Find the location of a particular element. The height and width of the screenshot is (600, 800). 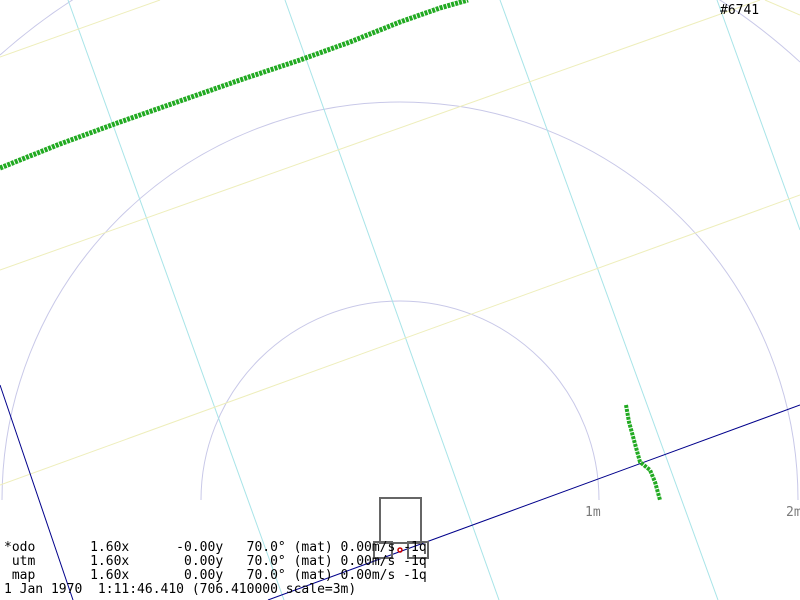

range-label-1m: 1m is located at coordinates (593, 512).